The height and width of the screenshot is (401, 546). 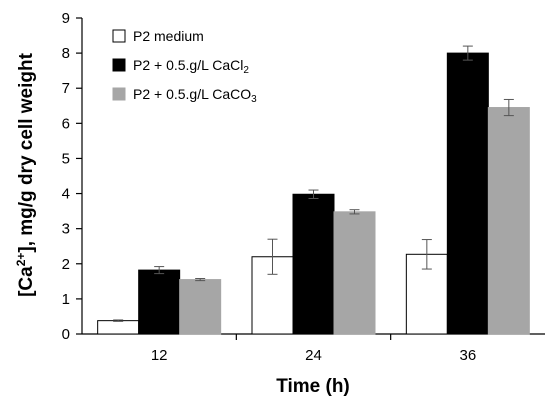 I want to click on bar-cacl2-12h, so click(x=159, y=302).